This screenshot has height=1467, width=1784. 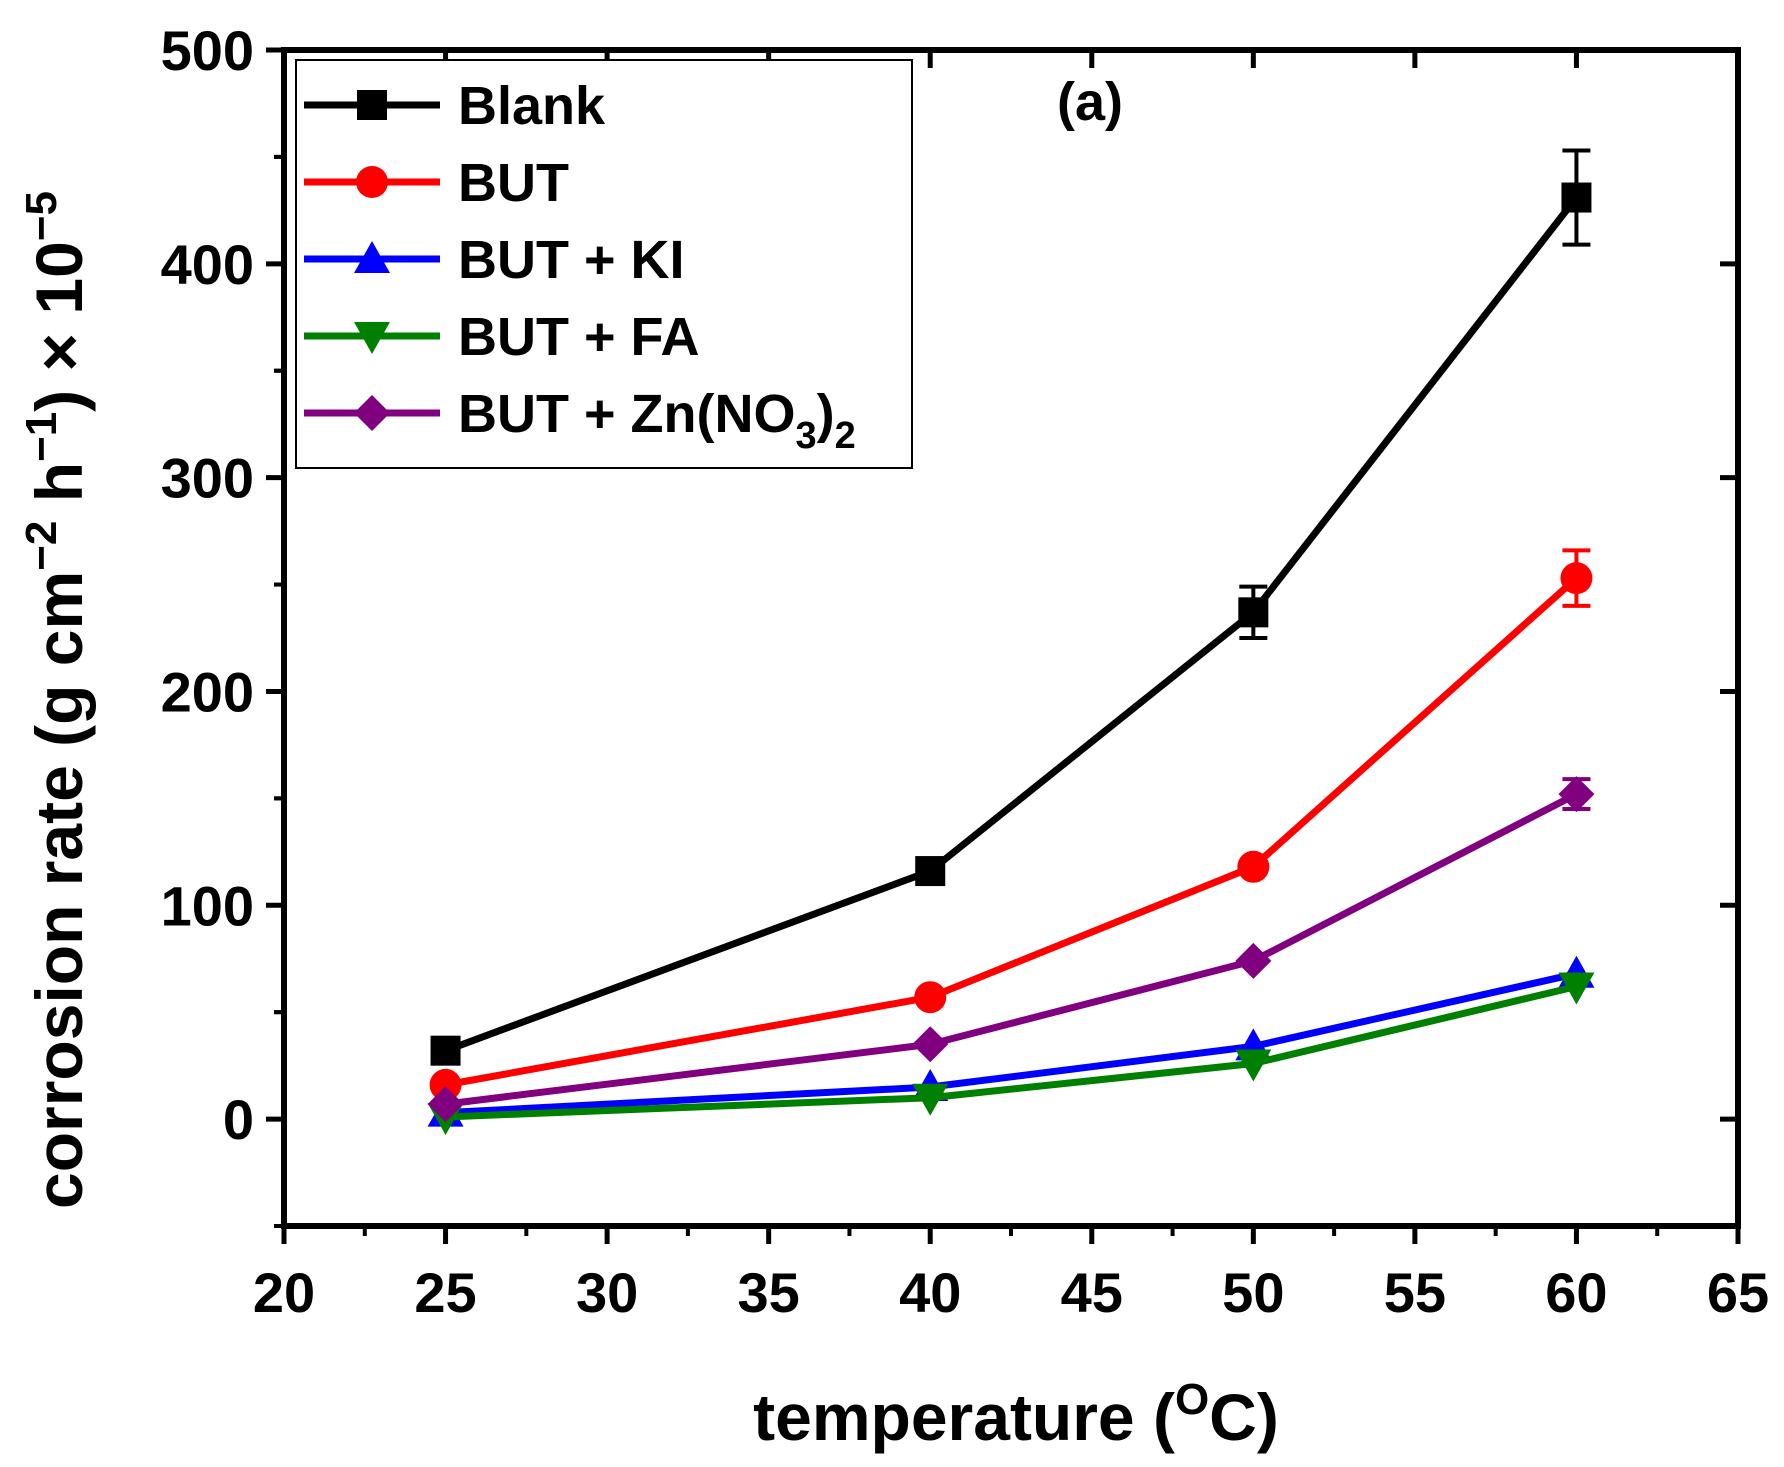 I want to click on y-tick-label: 400, so click(x=207, y=264).